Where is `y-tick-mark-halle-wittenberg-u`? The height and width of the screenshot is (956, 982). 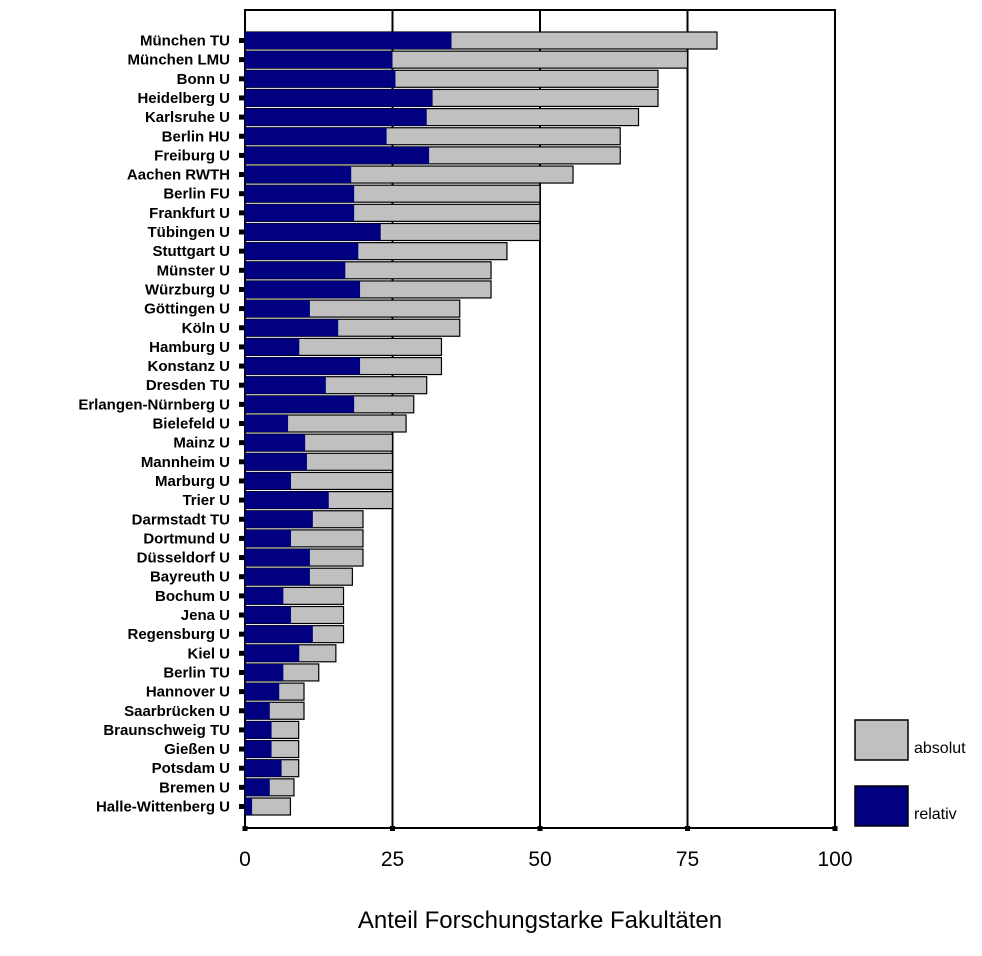 y-tick-mark-halle-wittenberg-u is located at coordinates (241, 806).